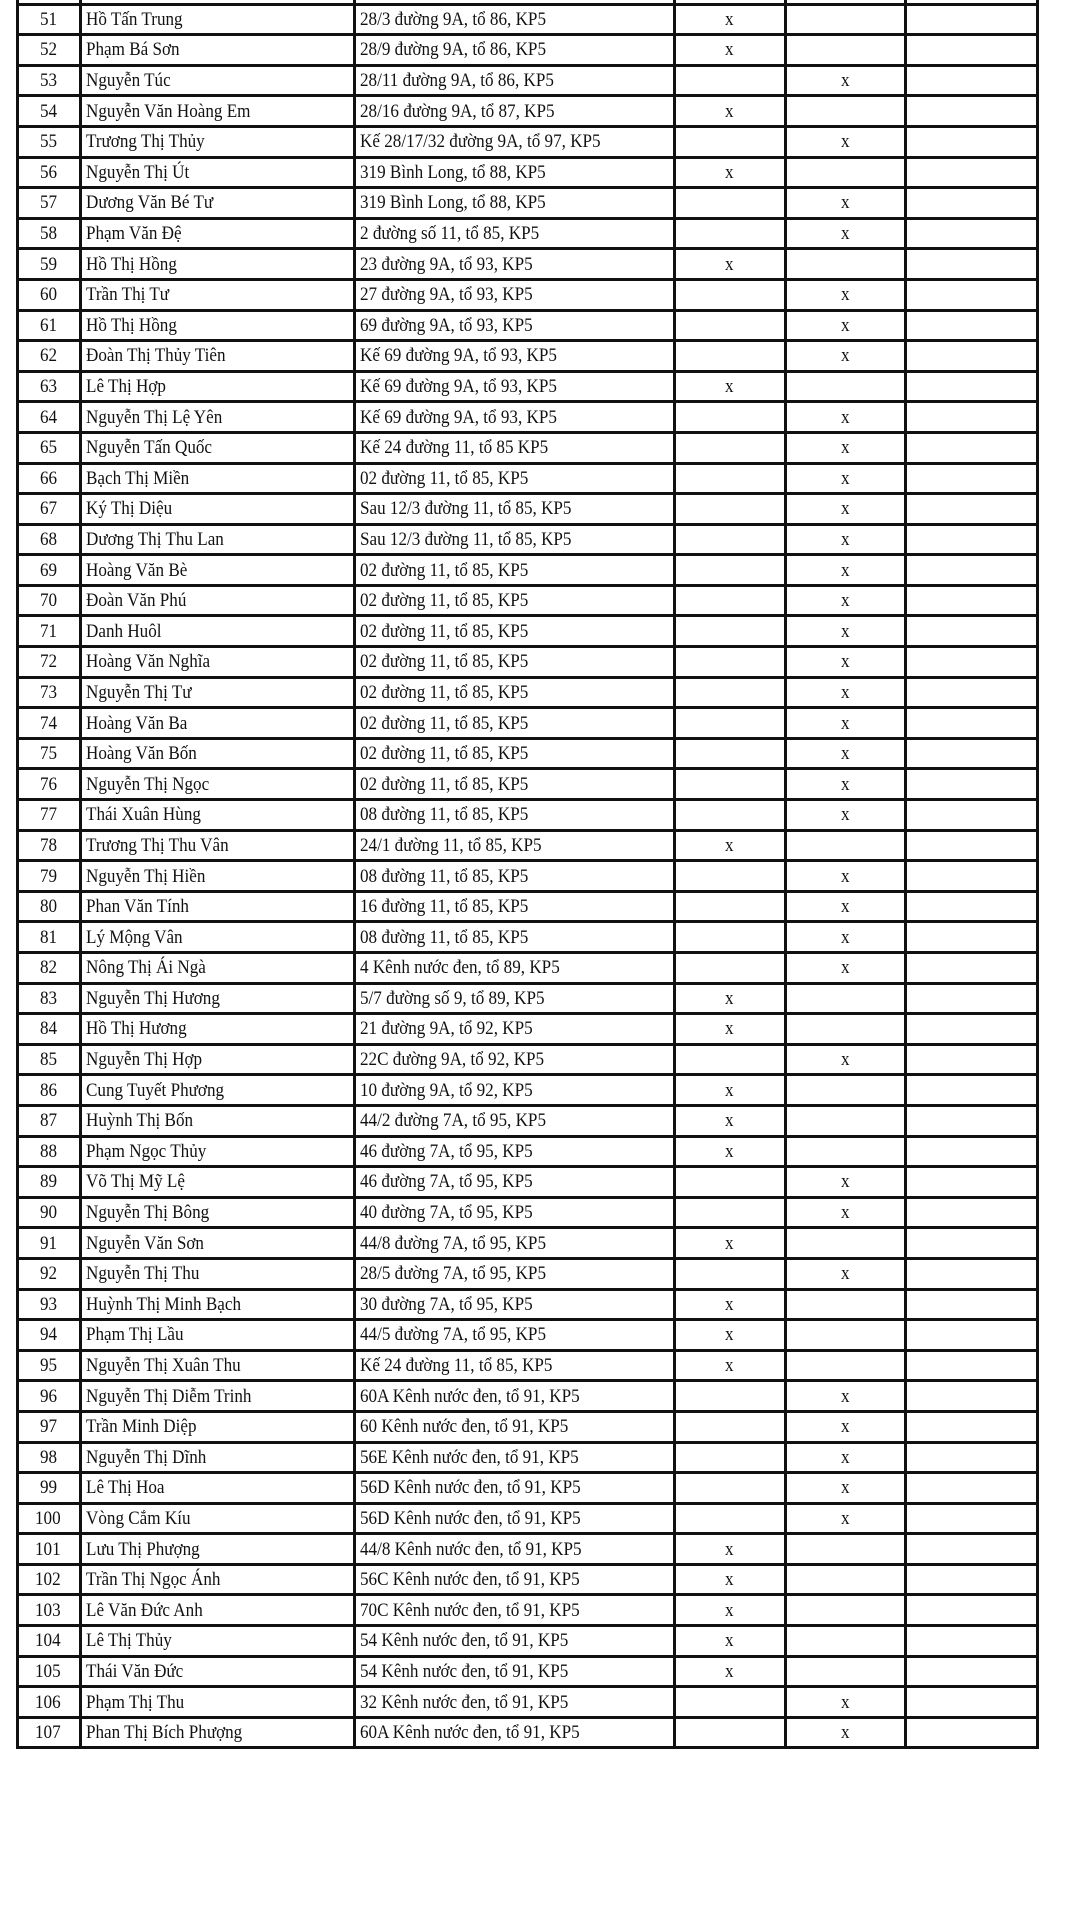 This screenshot has height=1920, width=1080. What do you see at coordinates (514, 111) in the screenshot?
I see `address: 28/16 đường 9A, tổ 87, KP5` at bounding box center [514, 111].